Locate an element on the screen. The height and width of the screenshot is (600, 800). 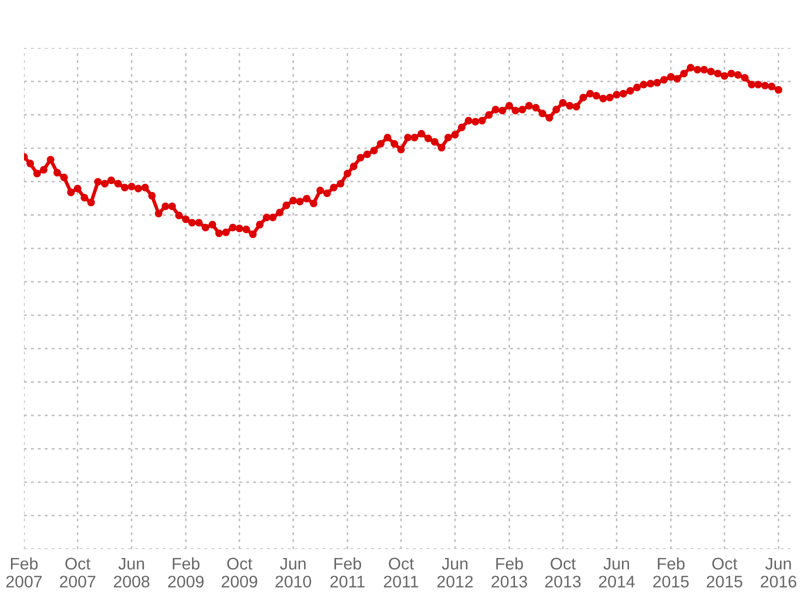
x-tick-label: Jun 2014 is located at coordinates (616, 573).